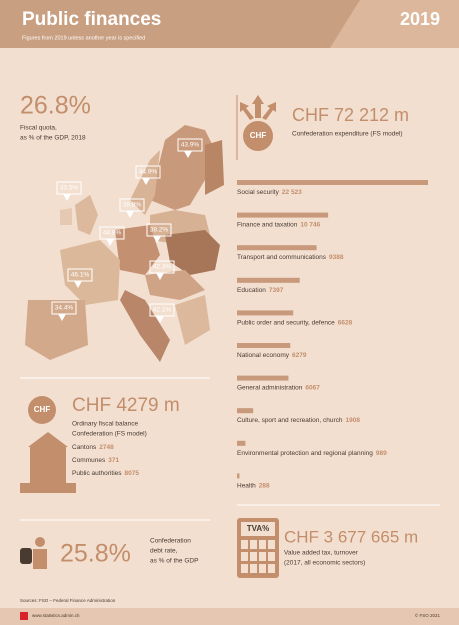  What do you see at coordinates (286, 322) in the screenshot?
I see `category: Public order and security, defence` at bounding box center [286, 322].